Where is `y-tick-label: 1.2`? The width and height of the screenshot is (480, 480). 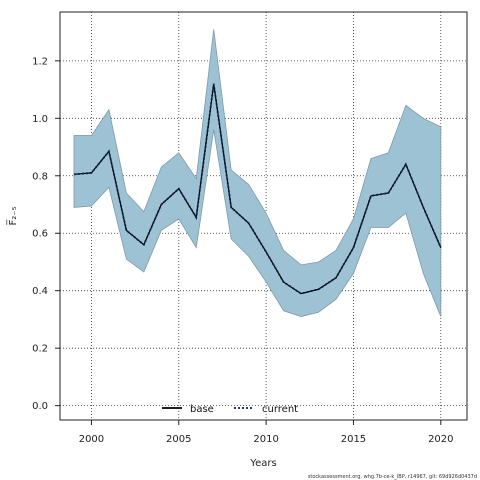 y-tick-label: 1.2 is located at coordinates (40, 61).